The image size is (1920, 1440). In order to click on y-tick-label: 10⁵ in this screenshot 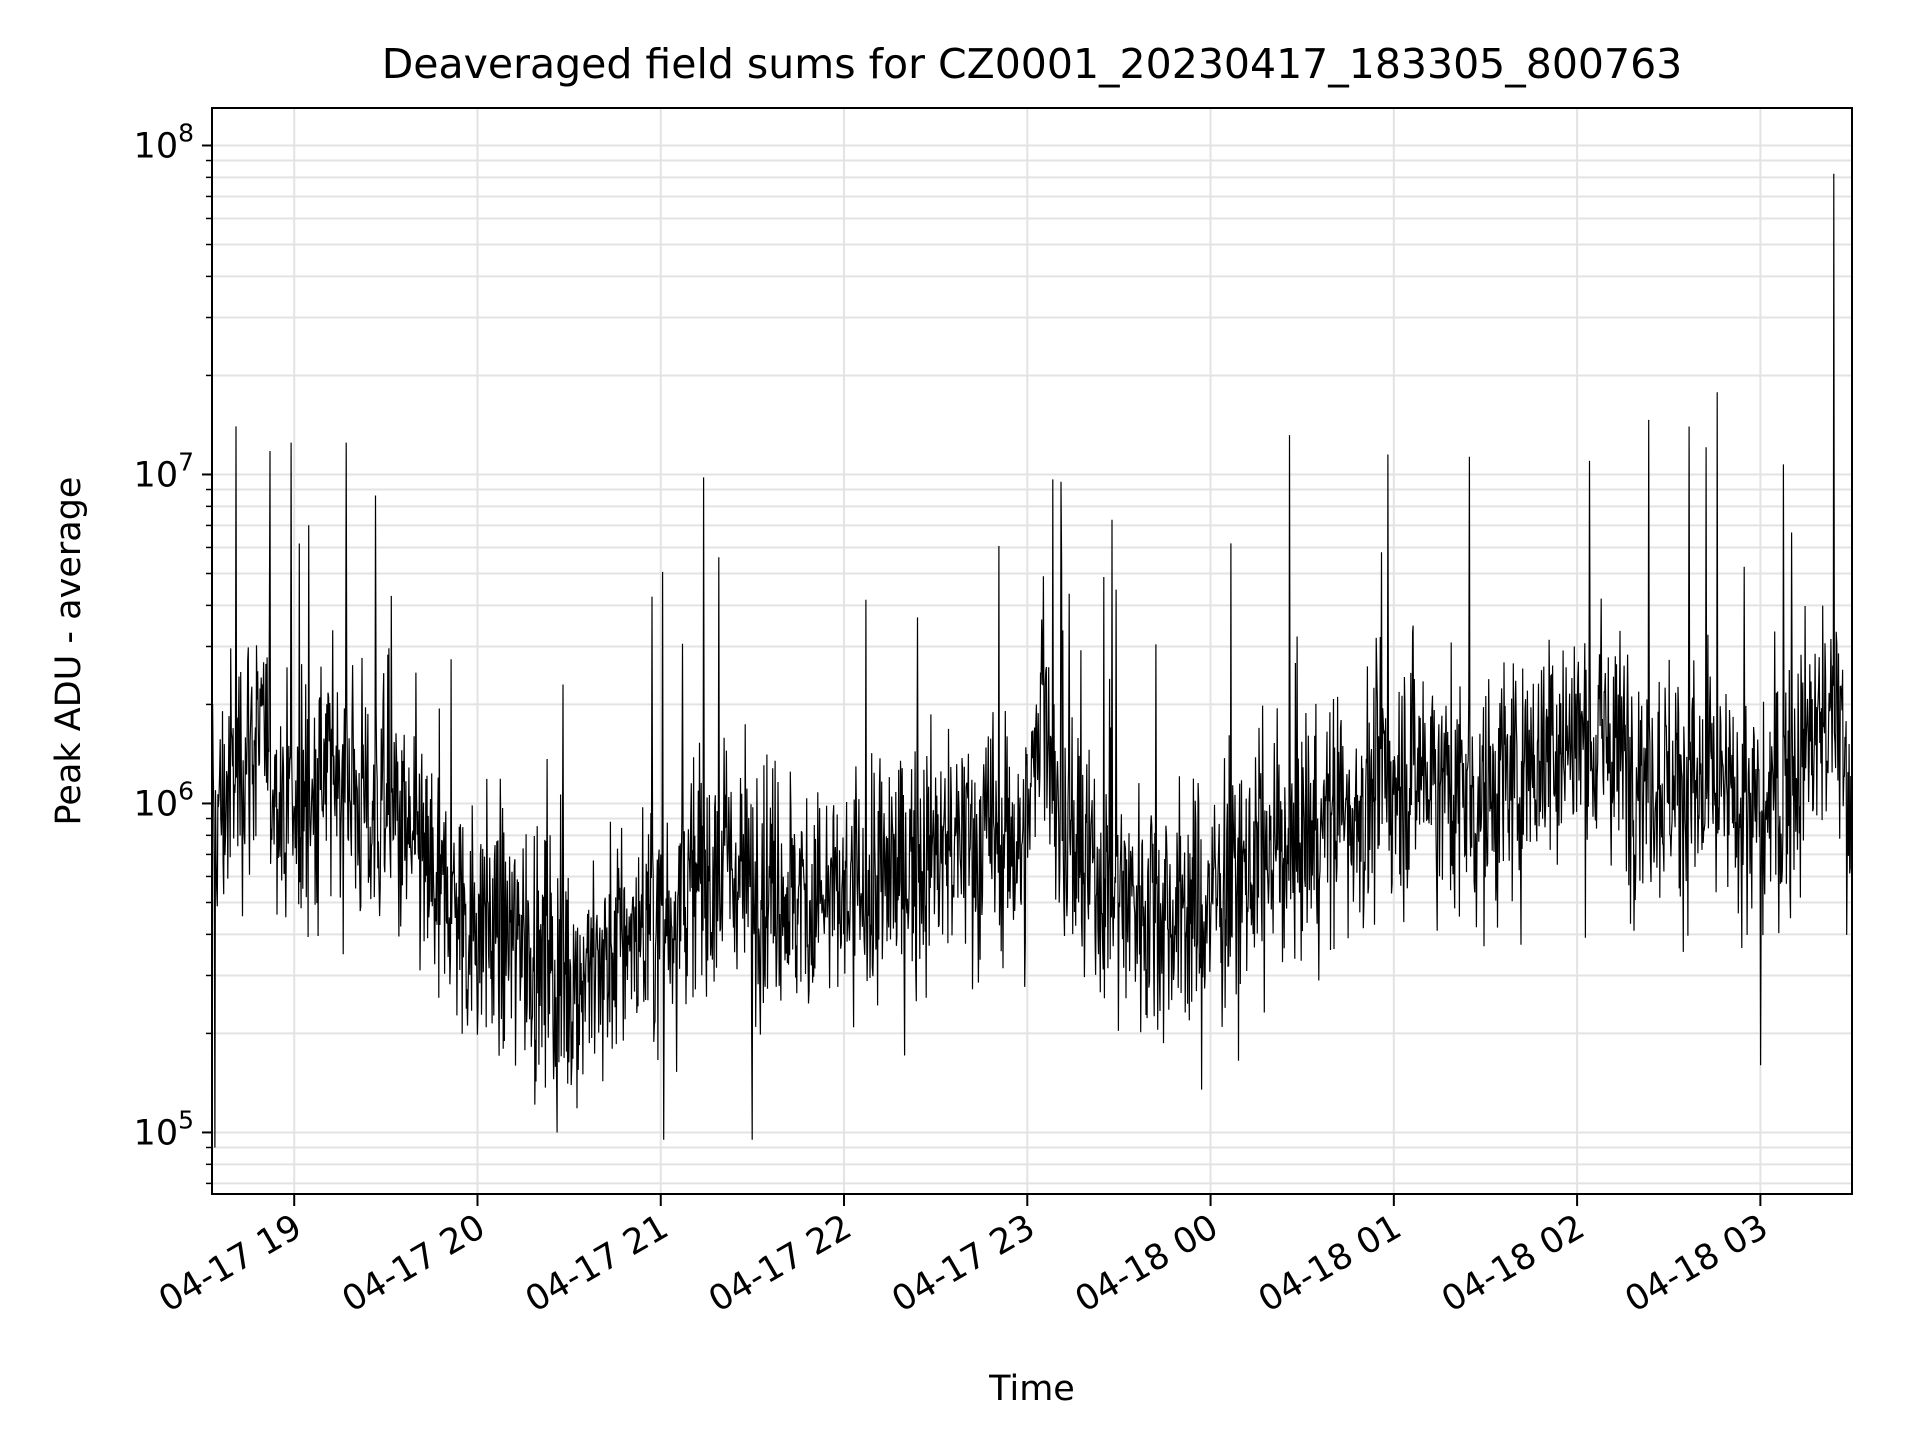, I will do `click(164, 1129)`.